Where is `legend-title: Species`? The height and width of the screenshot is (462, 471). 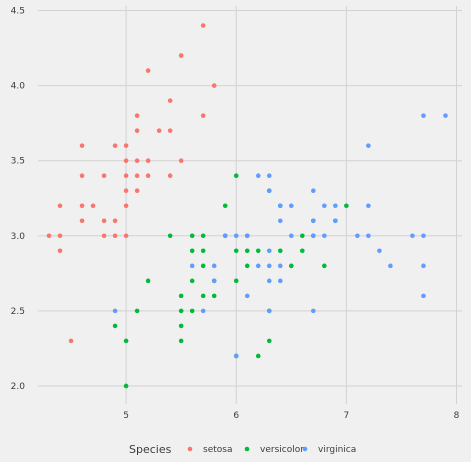 legend-title: Species is located at coordinates (150, 449).